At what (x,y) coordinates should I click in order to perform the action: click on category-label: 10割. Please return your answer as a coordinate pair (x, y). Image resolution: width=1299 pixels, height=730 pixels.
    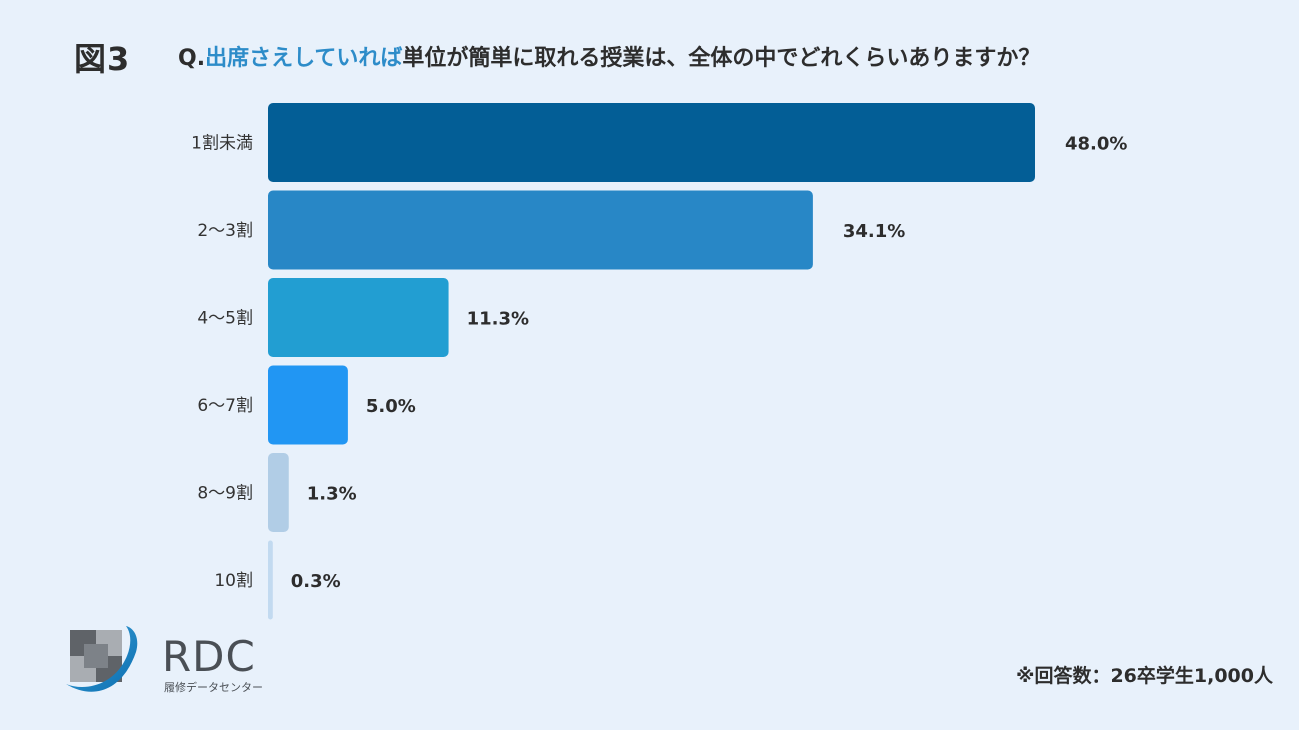
    Looking at the image, I should click on (233, 581).